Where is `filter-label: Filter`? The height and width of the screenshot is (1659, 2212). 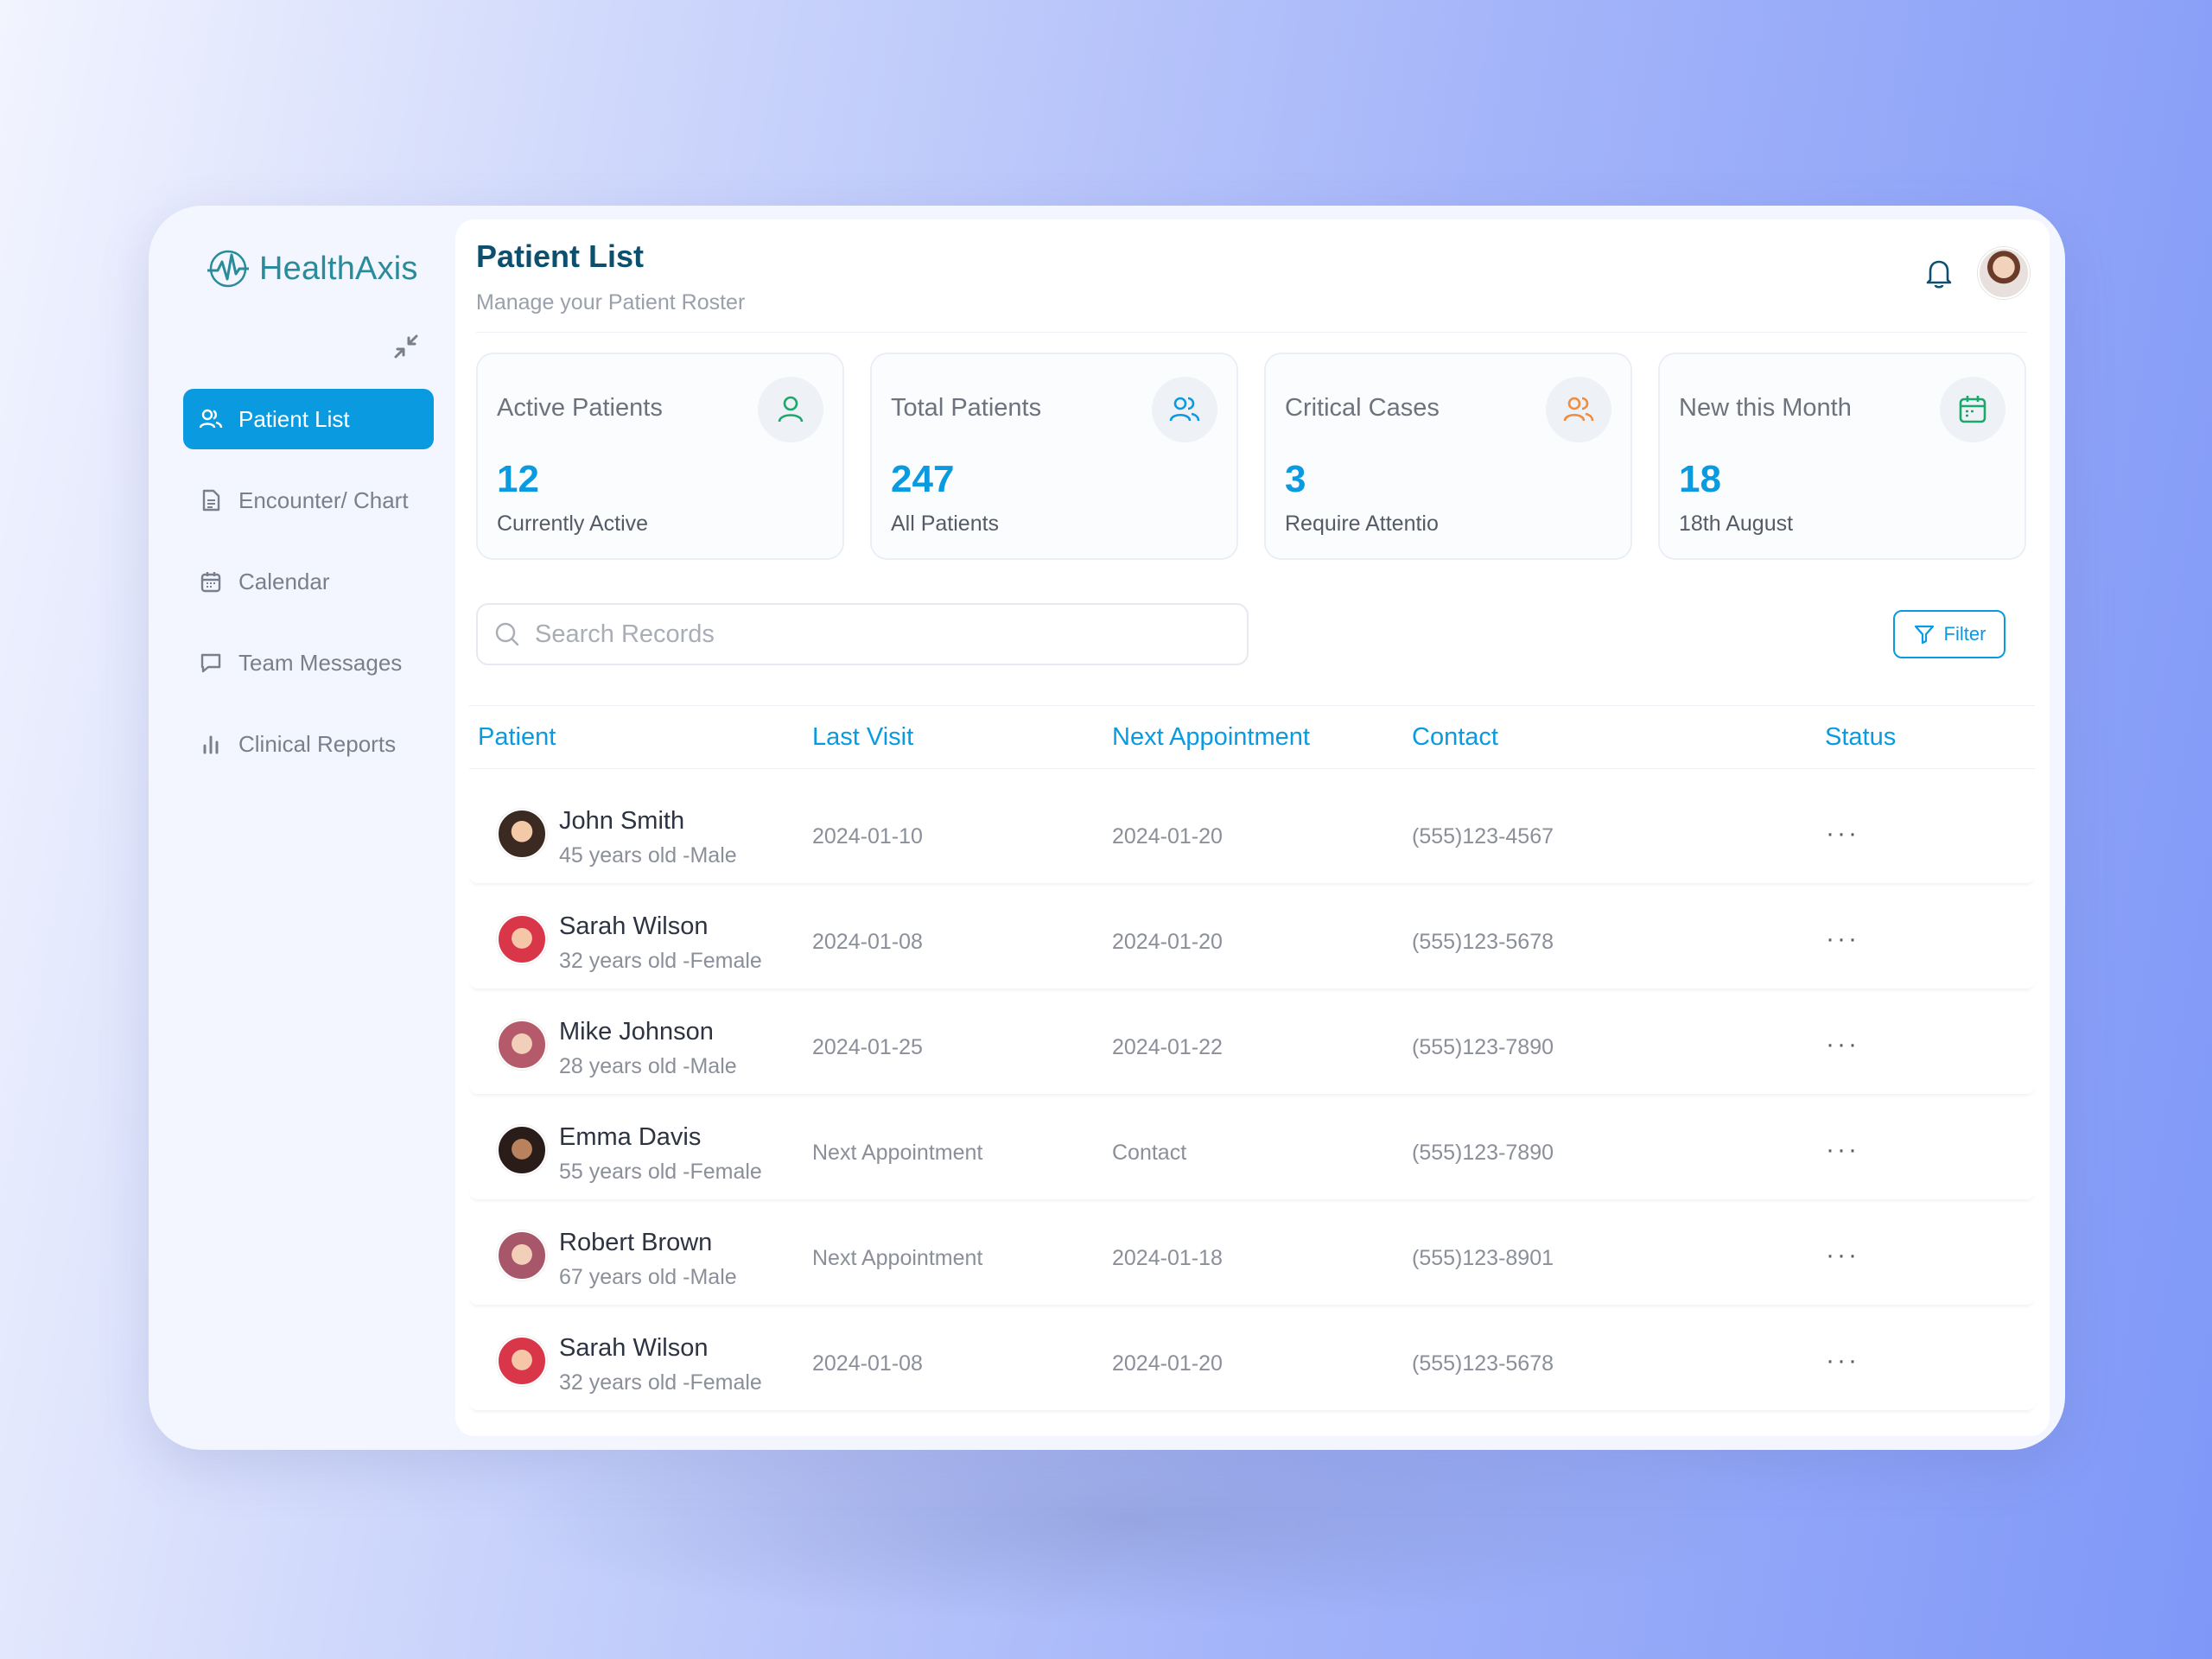 filter-label: Filter is located at coordinates (1964, 634).